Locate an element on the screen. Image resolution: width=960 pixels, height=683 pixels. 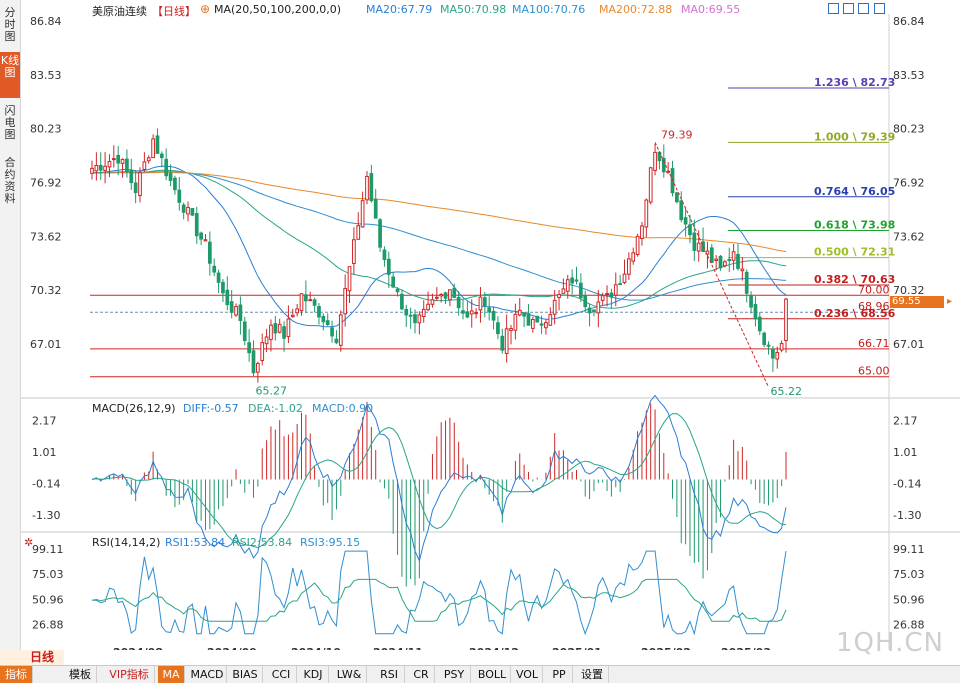
tab-ma: MA is located at coordinates (171, 674).